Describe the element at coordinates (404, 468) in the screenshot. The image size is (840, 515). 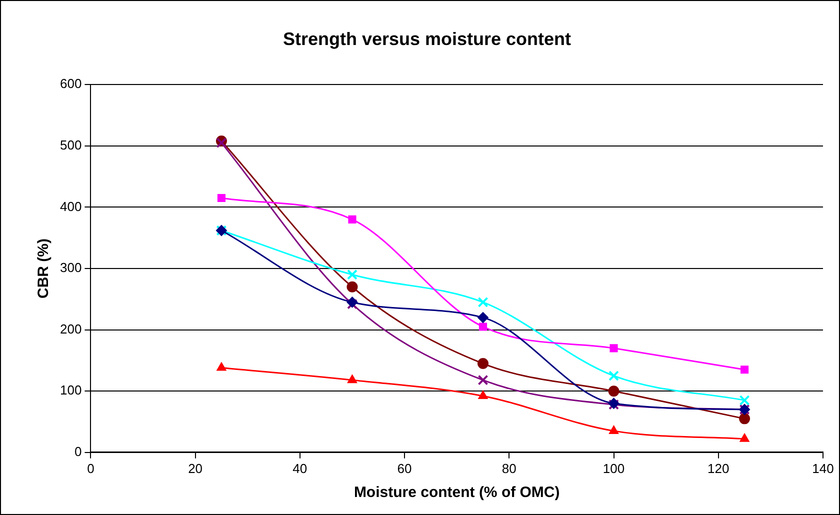
I see `x-tick-label: 60` at that location.